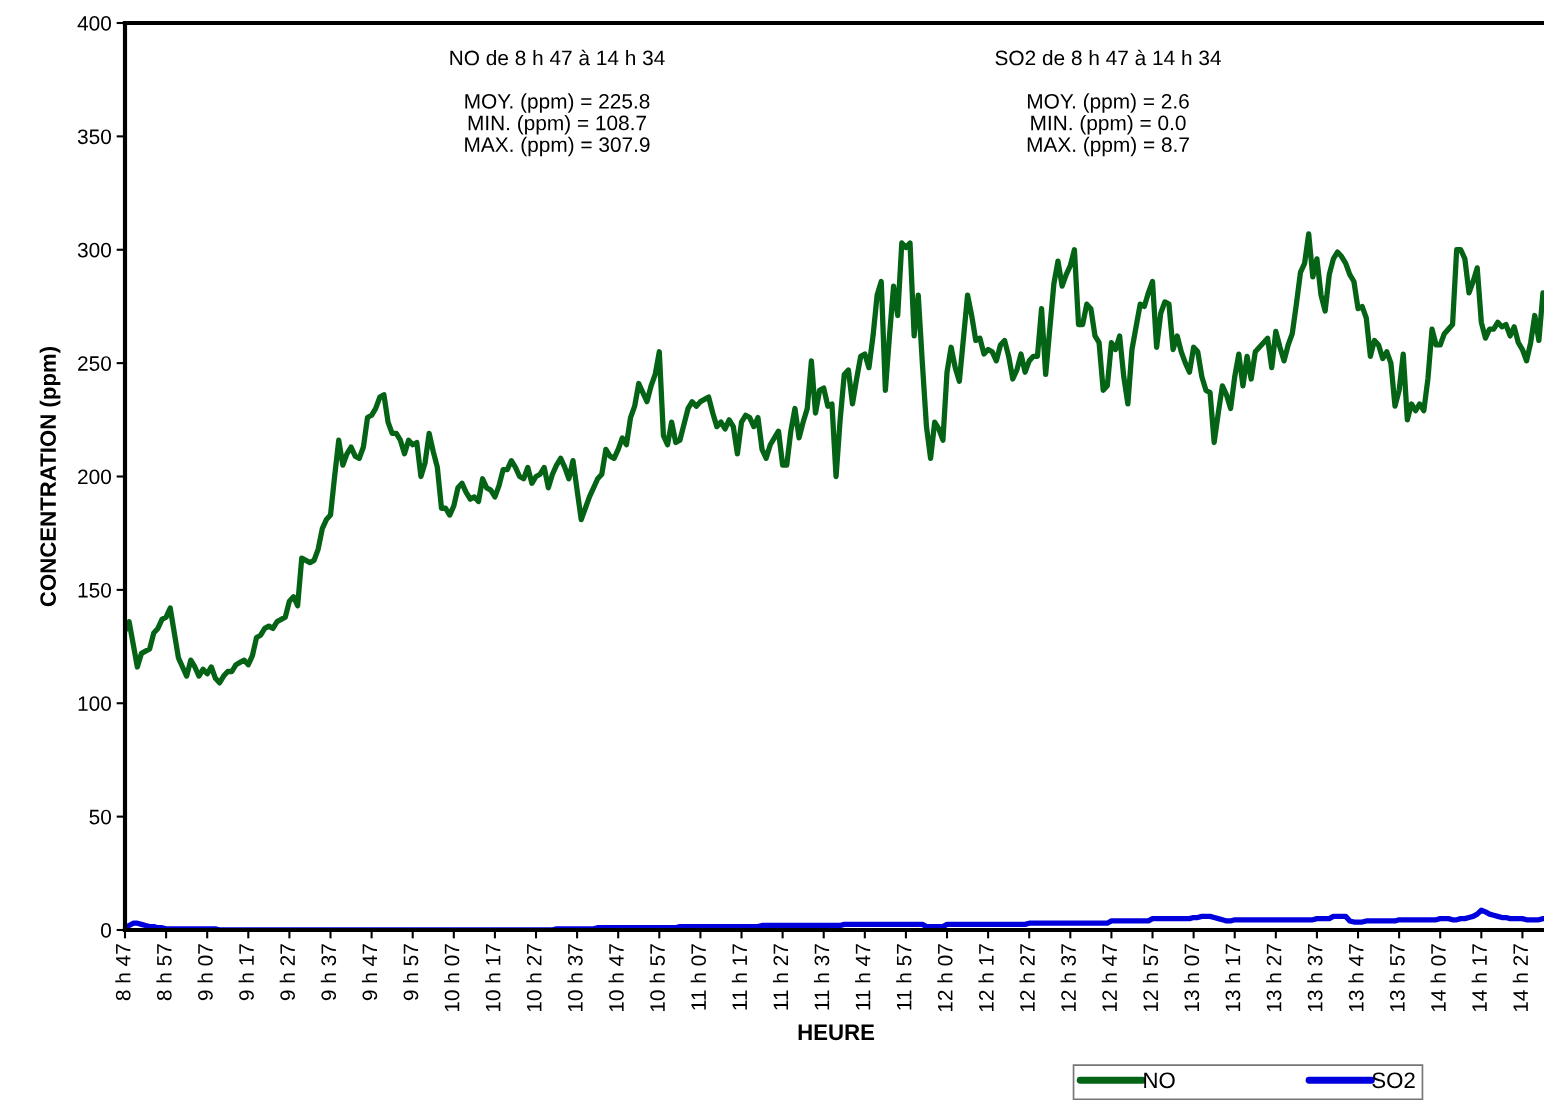 This screenshot has height=1107, width=1544. I want to click on x-tick-label: 14 h 07, so click(1438, 978).